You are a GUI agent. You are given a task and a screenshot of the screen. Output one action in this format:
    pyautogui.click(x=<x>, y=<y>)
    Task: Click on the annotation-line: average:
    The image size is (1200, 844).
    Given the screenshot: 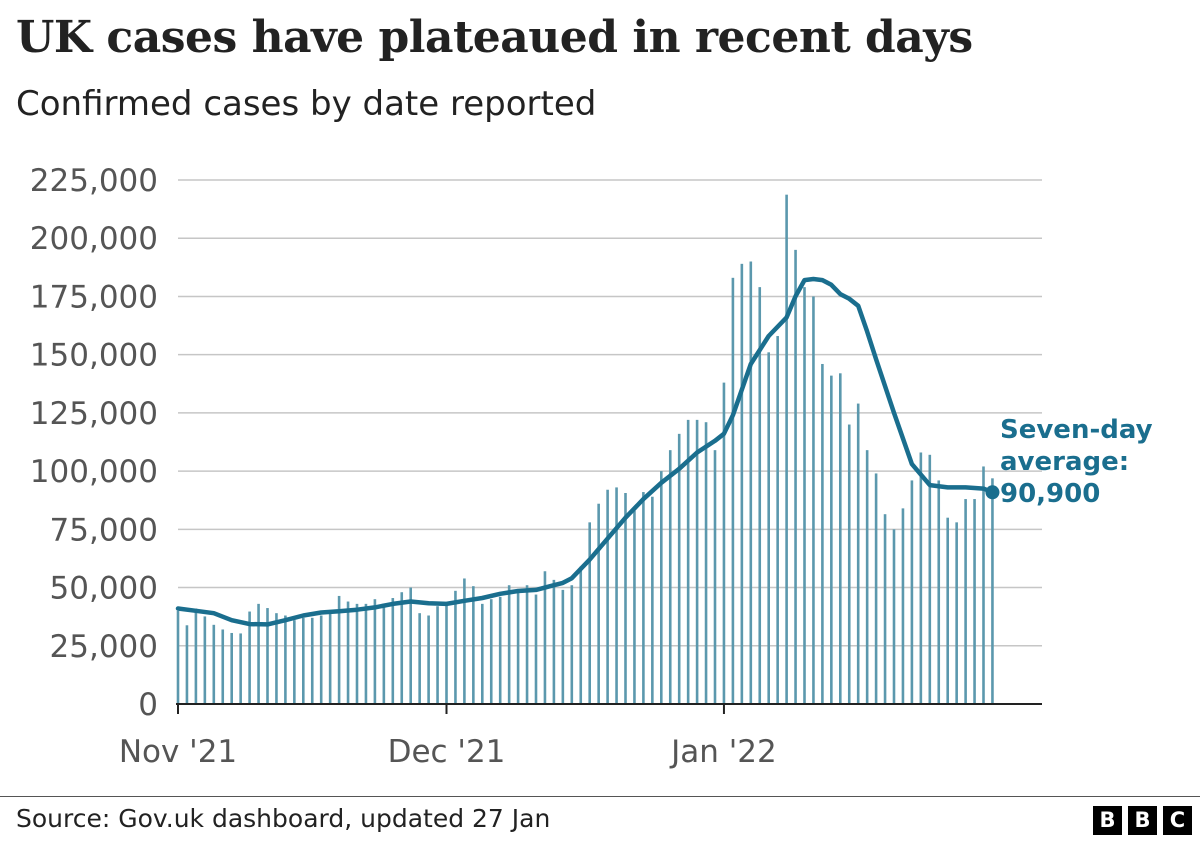 What is the action you would take?
    pyautogui.click(x=1064, y=462)
    